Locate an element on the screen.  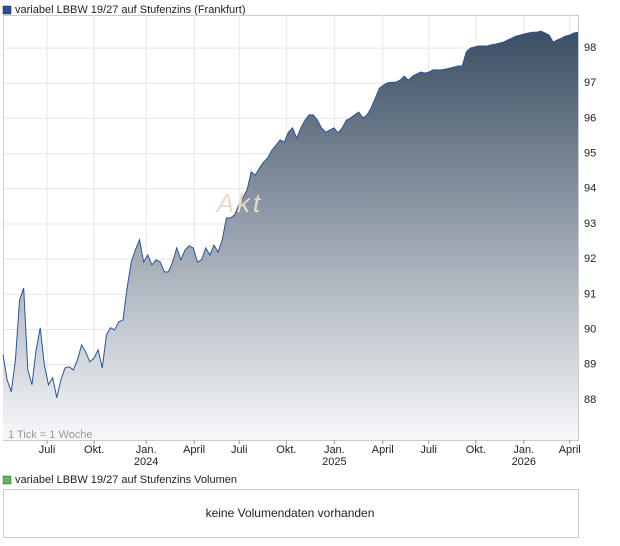
y-tick-label: 95 is located at coordinates (590, 154).